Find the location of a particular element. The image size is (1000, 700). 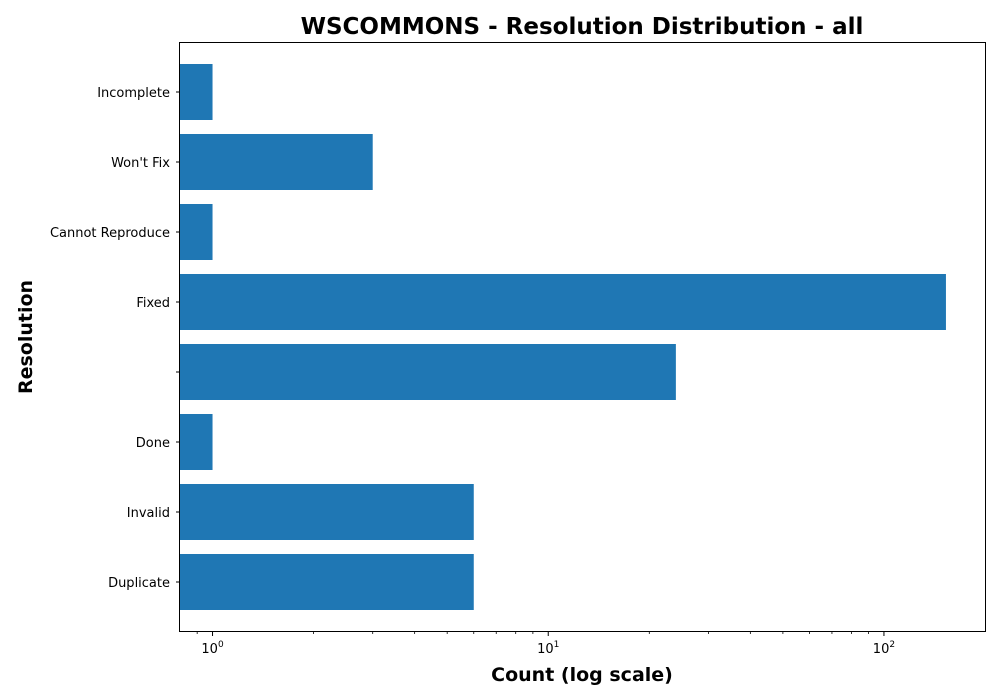

y-tick-label: Invalid is located at coordinates (148, 513).